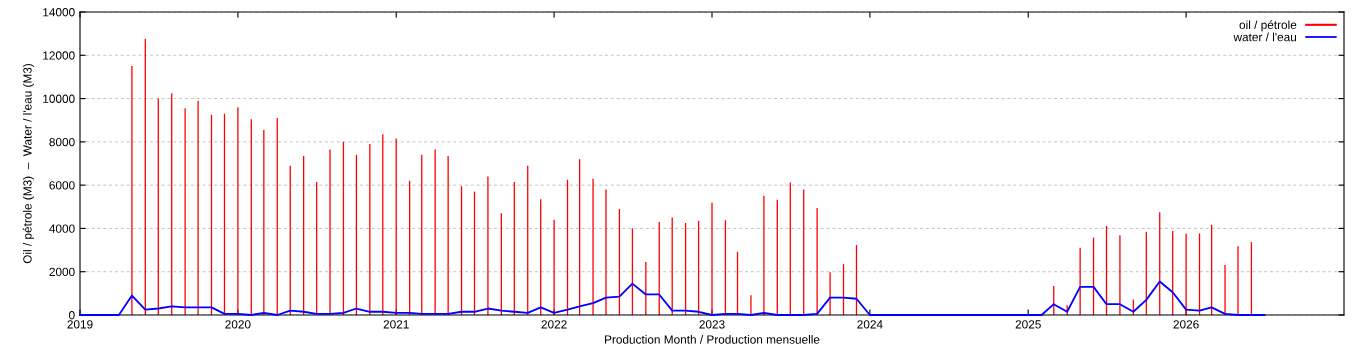 The image size is (1360, 360). I want to click on y-tick-label: 2000, so click(62, 272).